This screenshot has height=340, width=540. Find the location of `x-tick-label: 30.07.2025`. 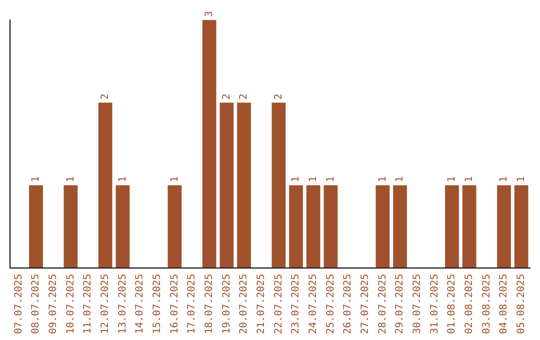

x-tick-label: 30.07.2025 is located at coordinates (417, 304).